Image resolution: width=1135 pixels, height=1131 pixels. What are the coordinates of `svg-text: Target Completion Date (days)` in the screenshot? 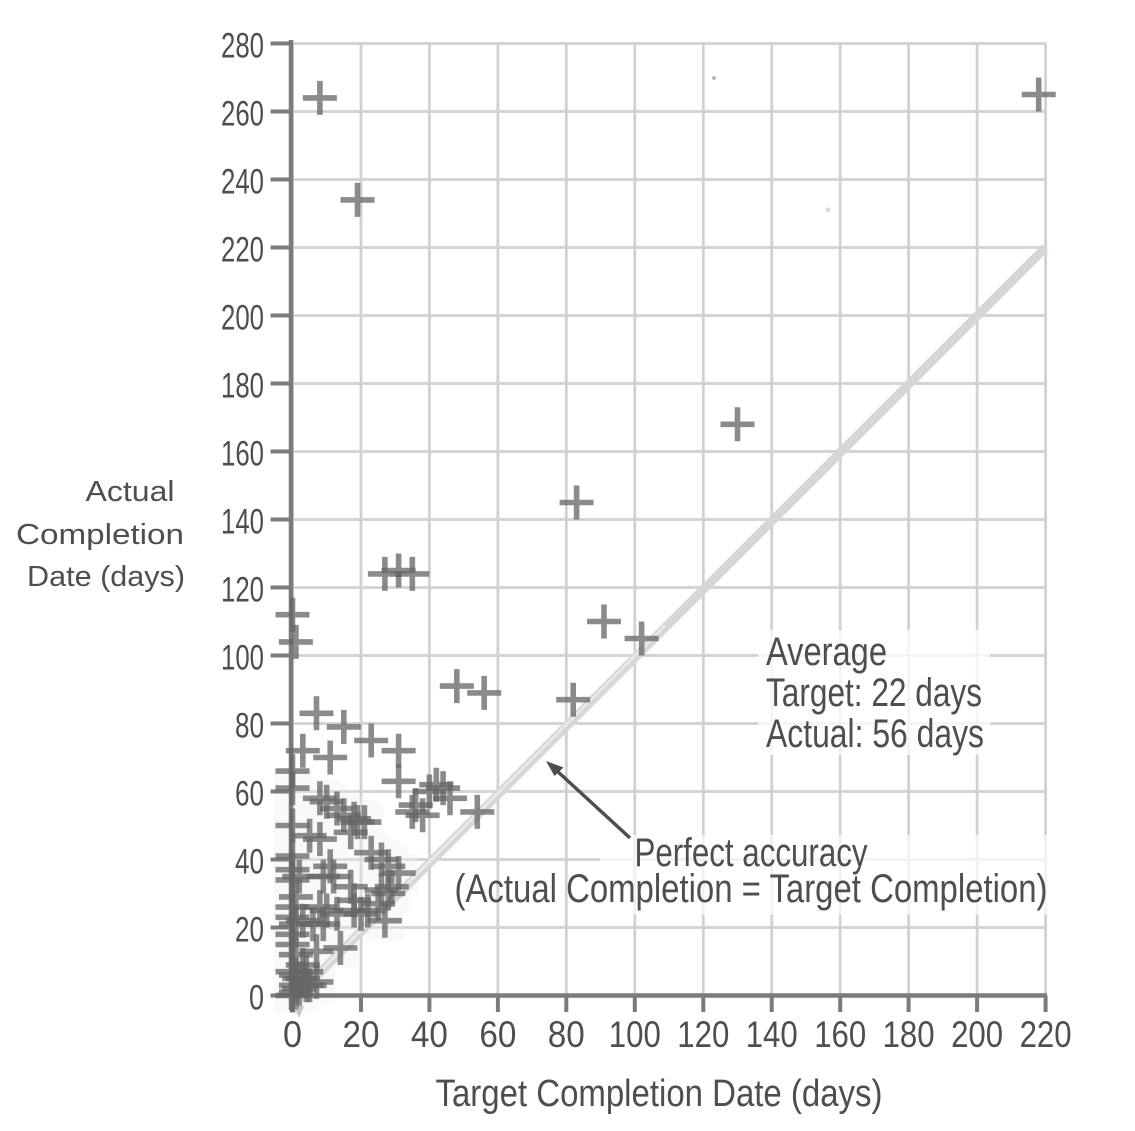 It's located at (659, 1094).